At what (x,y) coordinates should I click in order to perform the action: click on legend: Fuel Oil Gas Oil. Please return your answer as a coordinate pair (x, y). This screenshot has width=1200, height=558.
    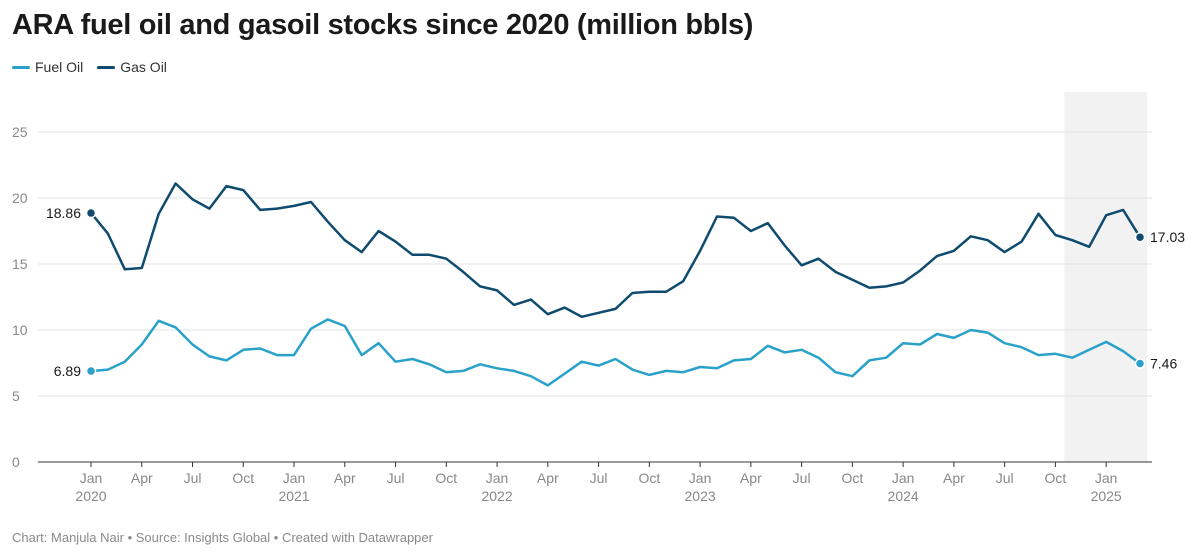
    Looking at the image, I should click on (89, 67).